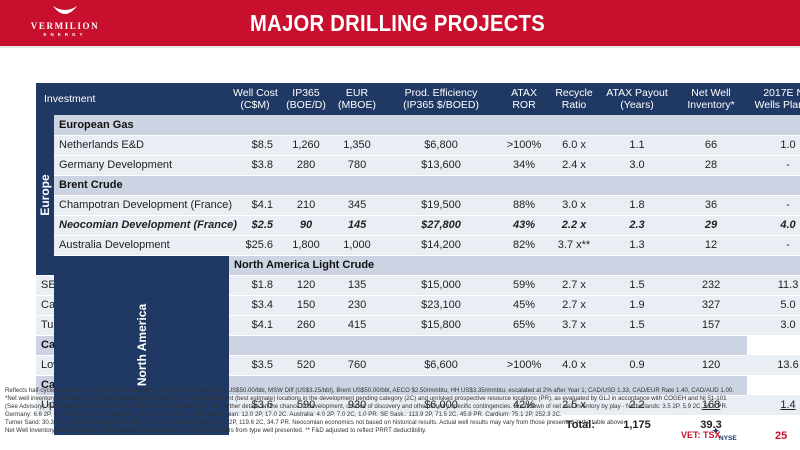 This screenshot has height=450, width=800. I want to click on cell-prod-efficiency: $15,000, so click(441, 285).